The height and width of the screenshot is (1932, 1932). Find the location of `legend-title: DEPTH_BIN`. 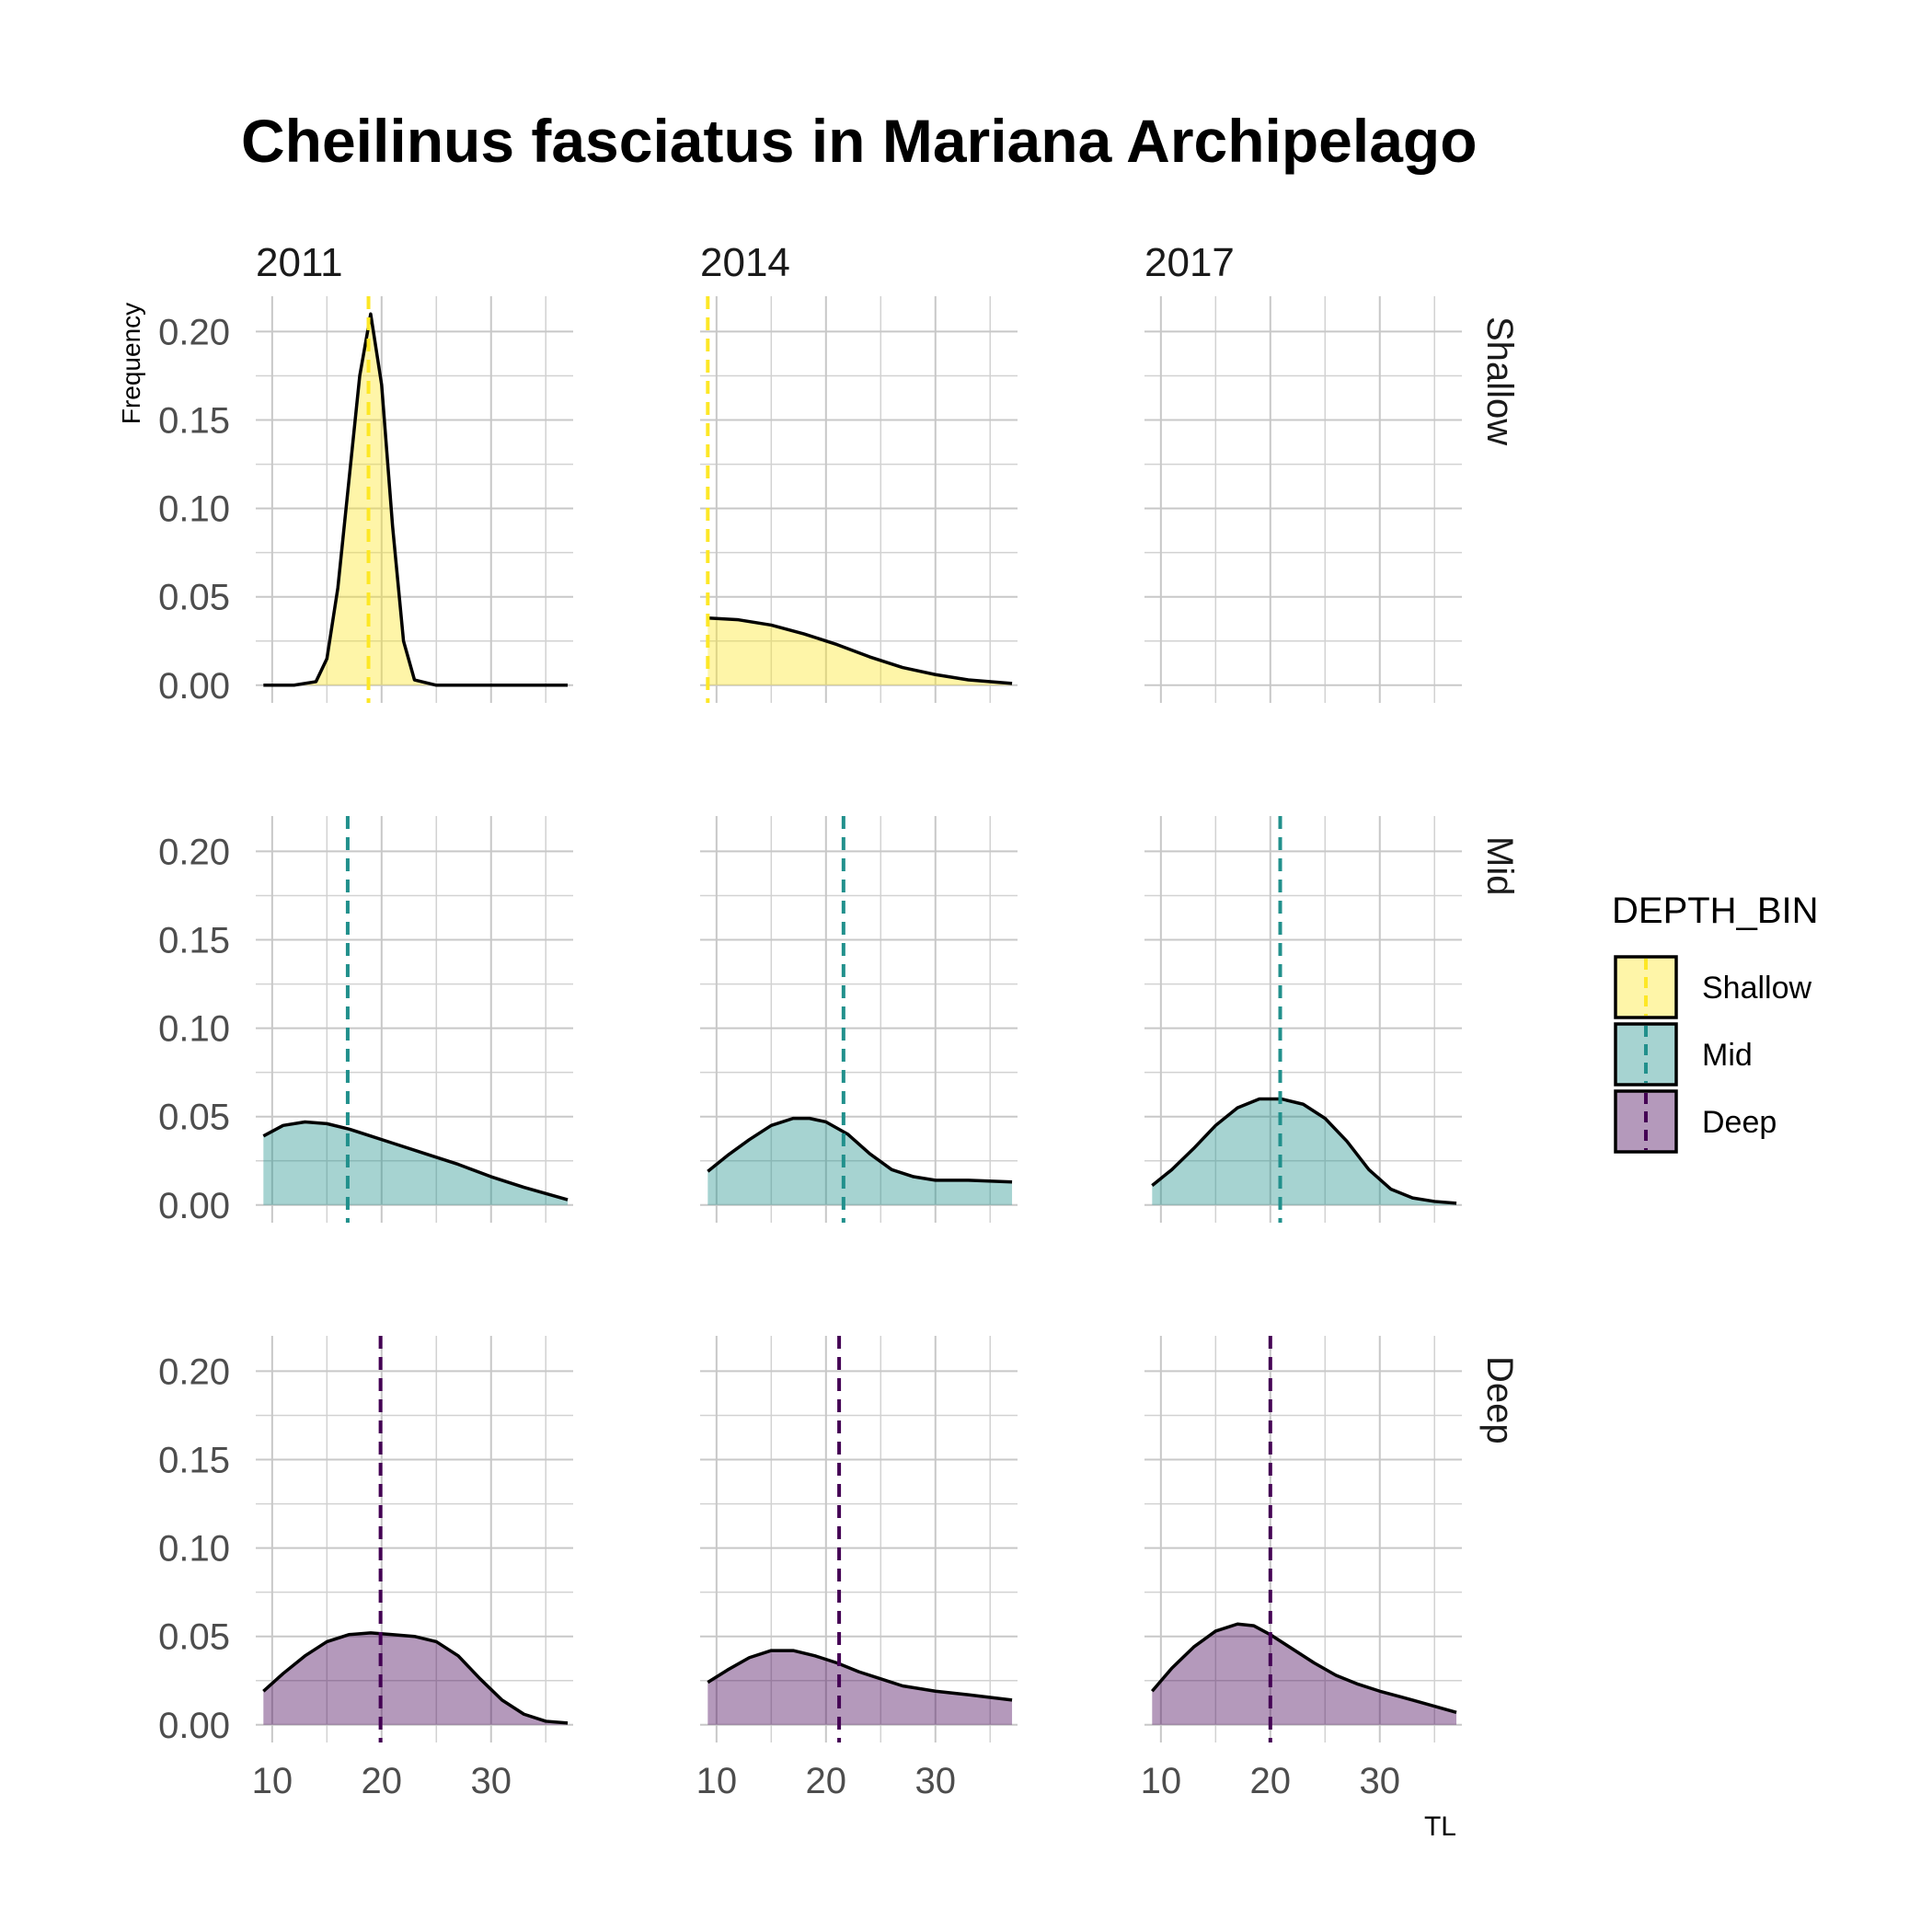

legend-title: DEPTH_BIN is located at coordinates (1715, 911).